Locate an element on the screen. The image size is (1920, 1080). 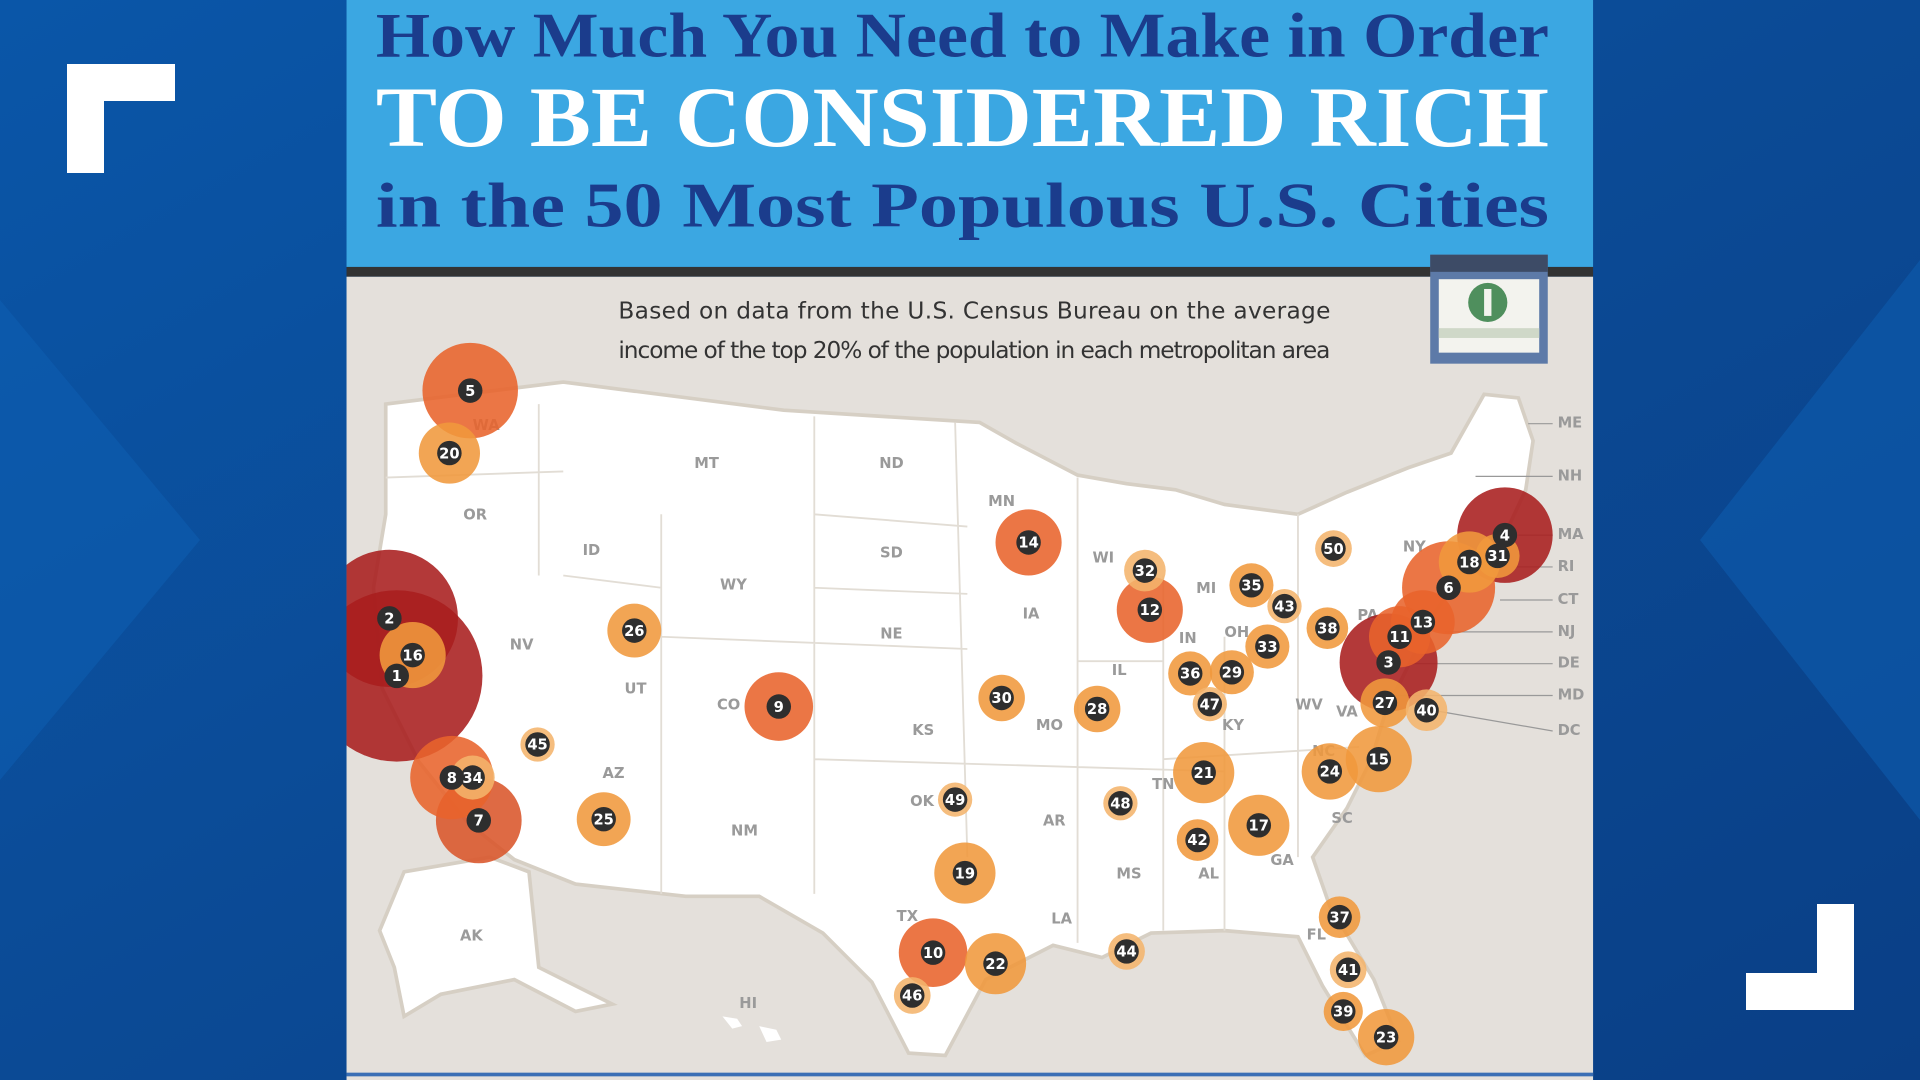
money-icon is located at coordinates (1489, 309).